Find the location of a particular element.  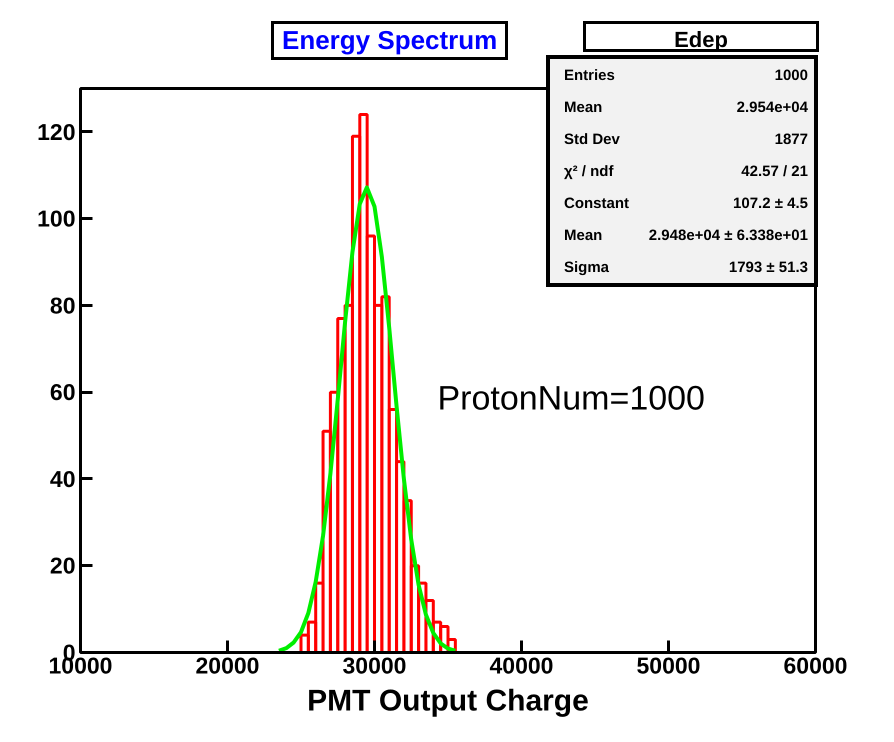

x-tick-label: 50000 is located at coordinates (668, 665).